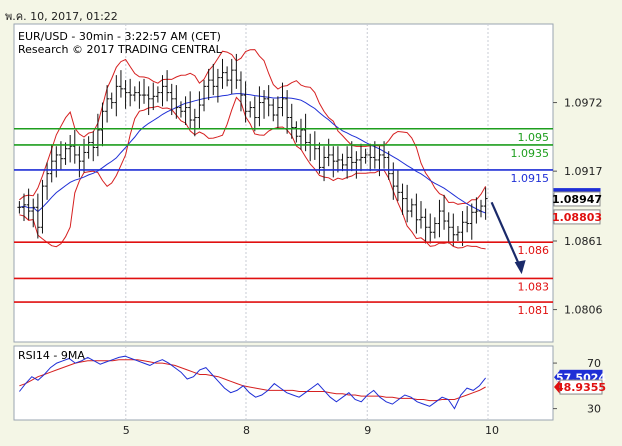 This screenshot has width=622, height=446. What do you see at coordinates (61, 16) in the screenshot?
I see `datestamp: พ.ค. 10, 2017, 01:22` at bounding box center [61, 16].